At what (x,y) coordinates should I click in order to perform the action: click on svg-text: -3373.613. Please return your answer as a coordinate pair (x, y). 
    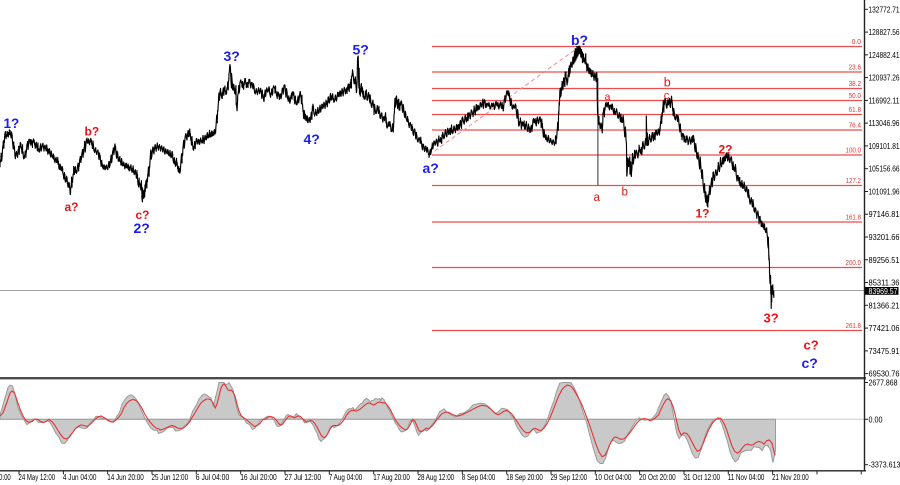
    Looking at the image, I should click on (884, 465).